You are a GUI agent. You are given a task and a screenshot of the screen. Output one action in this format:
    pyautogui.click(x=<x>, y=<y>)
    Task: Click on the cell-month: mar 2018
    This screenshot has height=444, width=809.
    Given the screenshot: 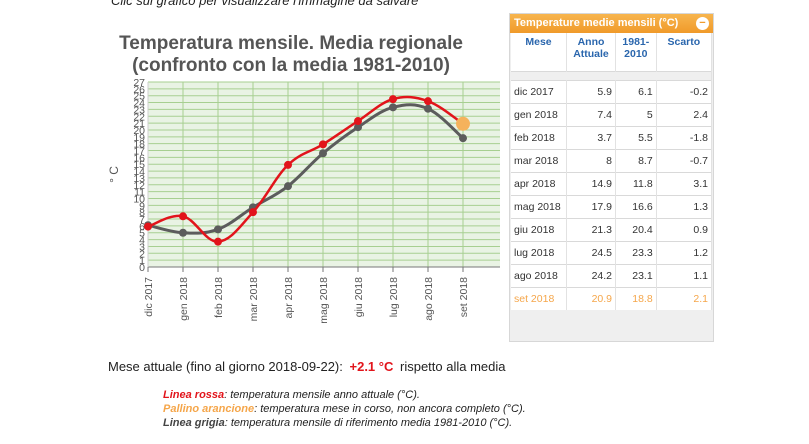 What is the action you would take?
    pyautogui.click(x=539, y=161)
    